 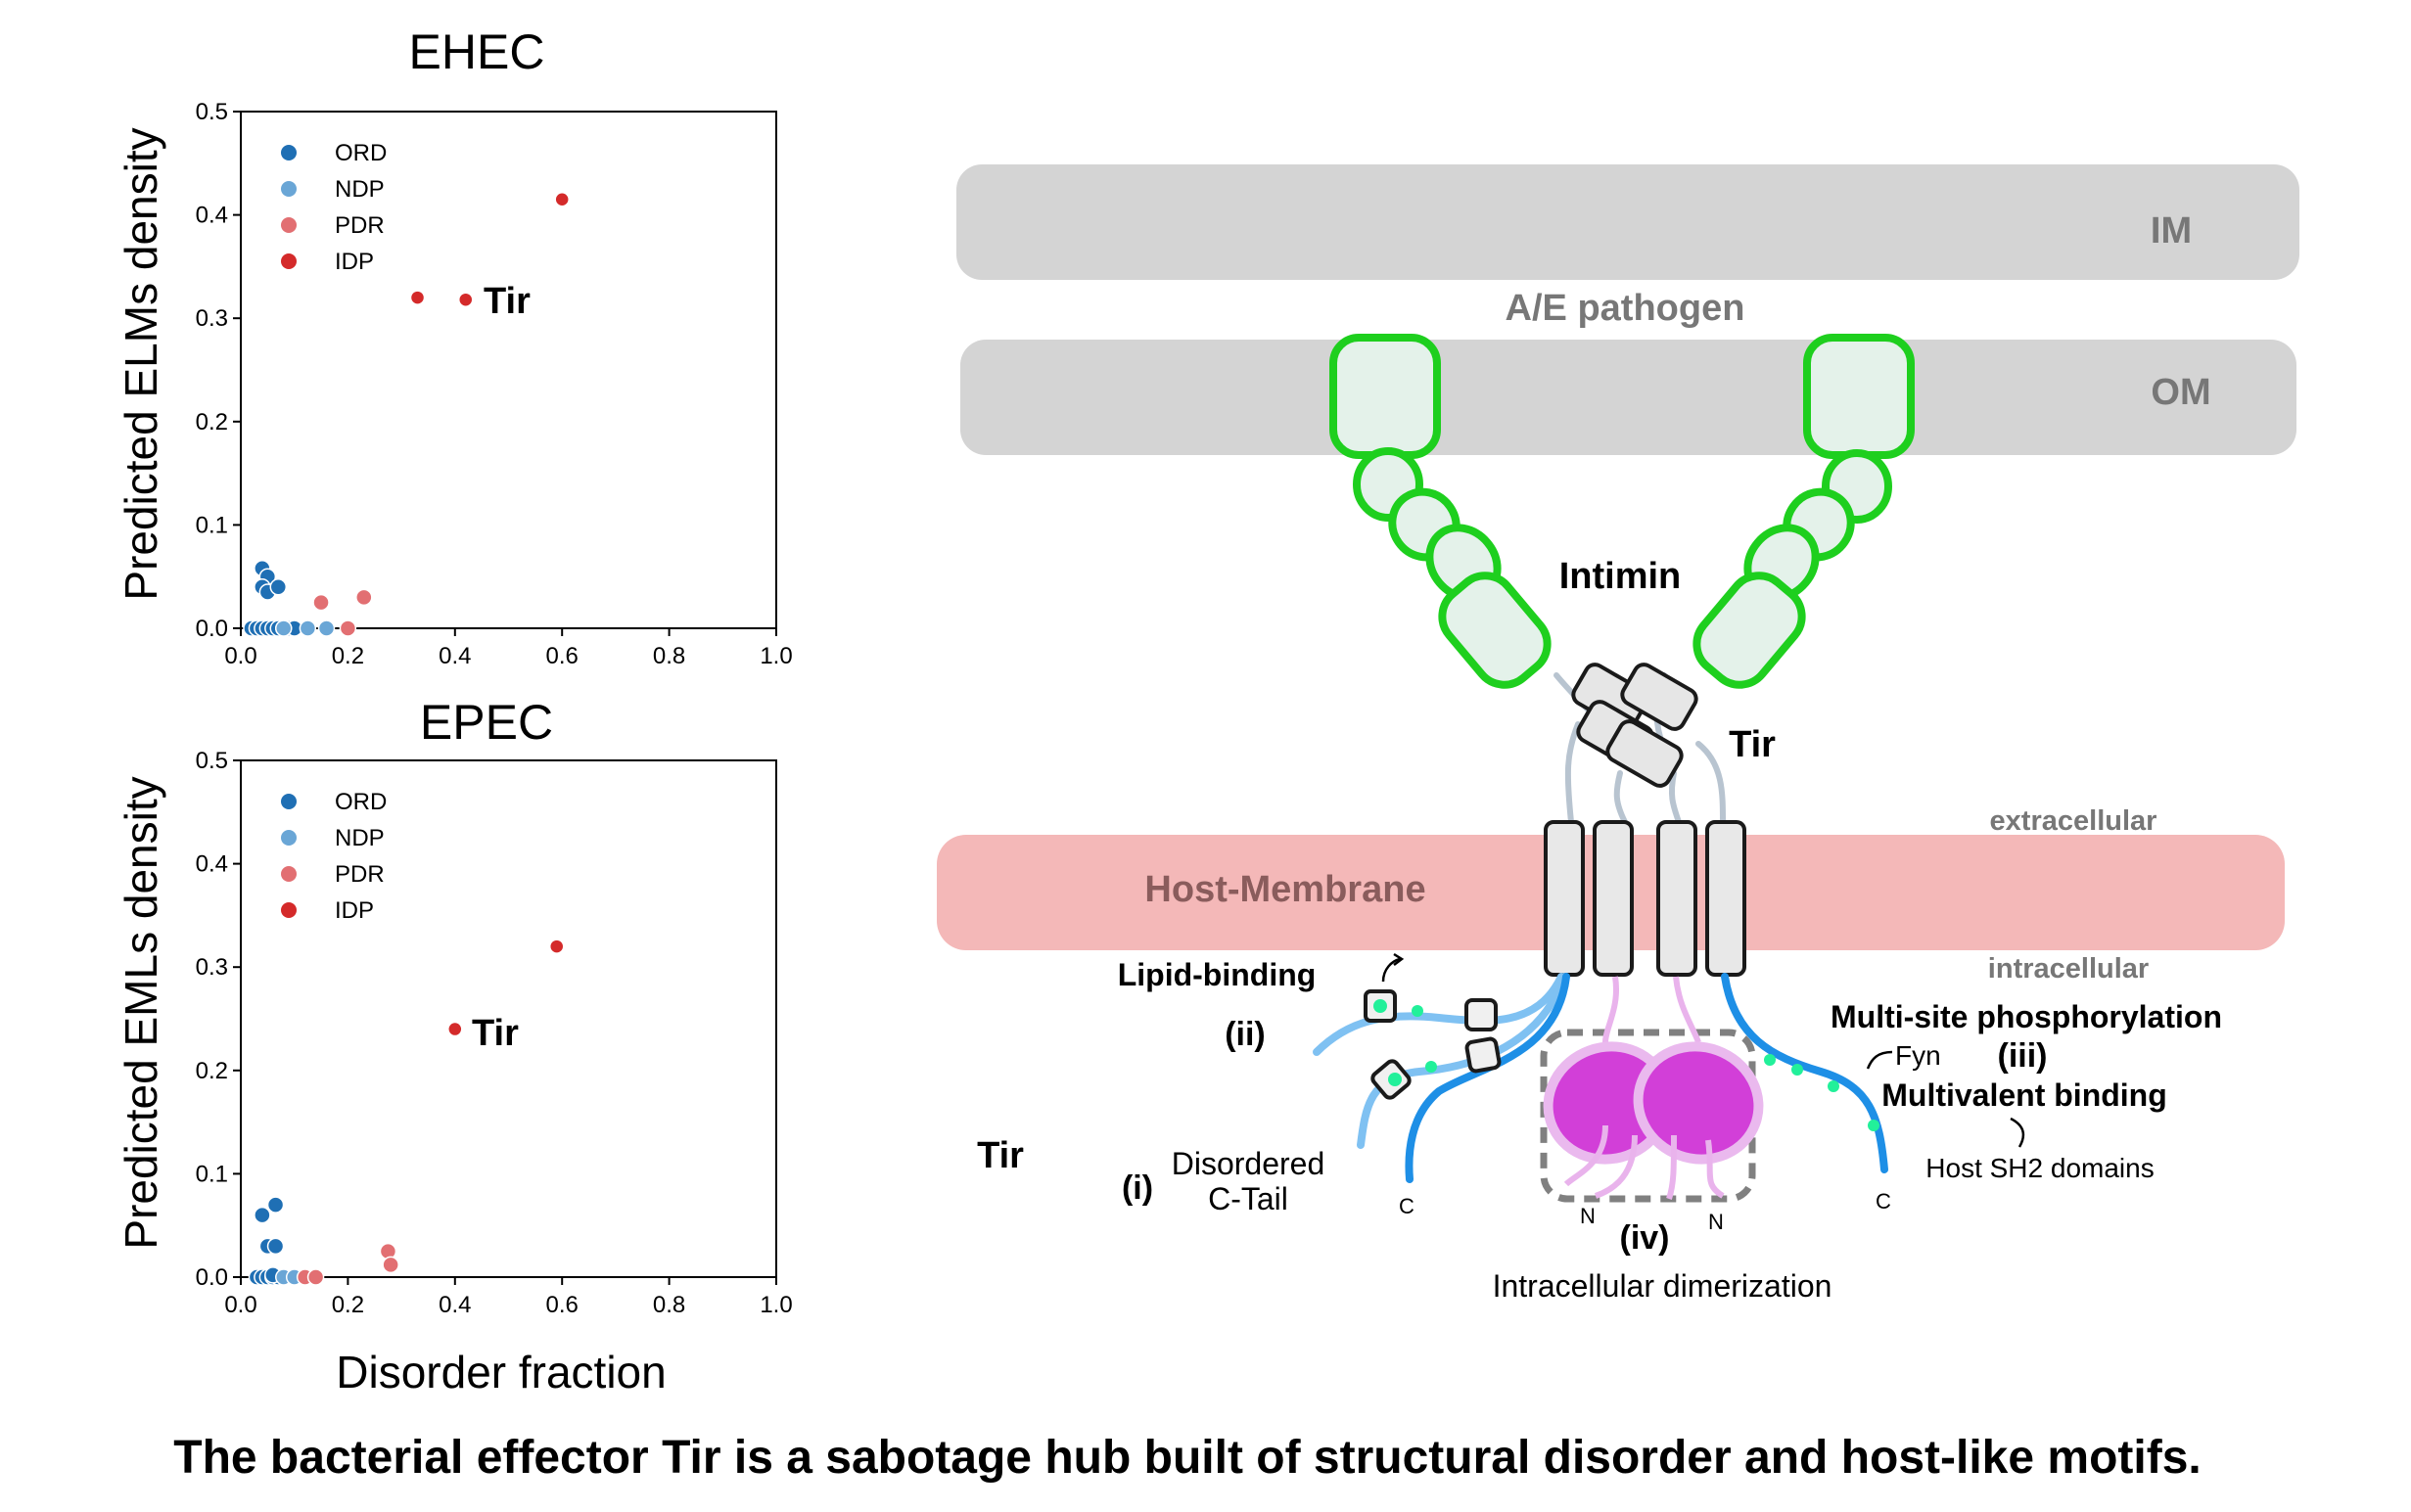 What do you see at coordinates (1217, 974) in the screenshot?
I see `lipid-binding-label: Lipid-binding` at bounding box center [1217, 974].